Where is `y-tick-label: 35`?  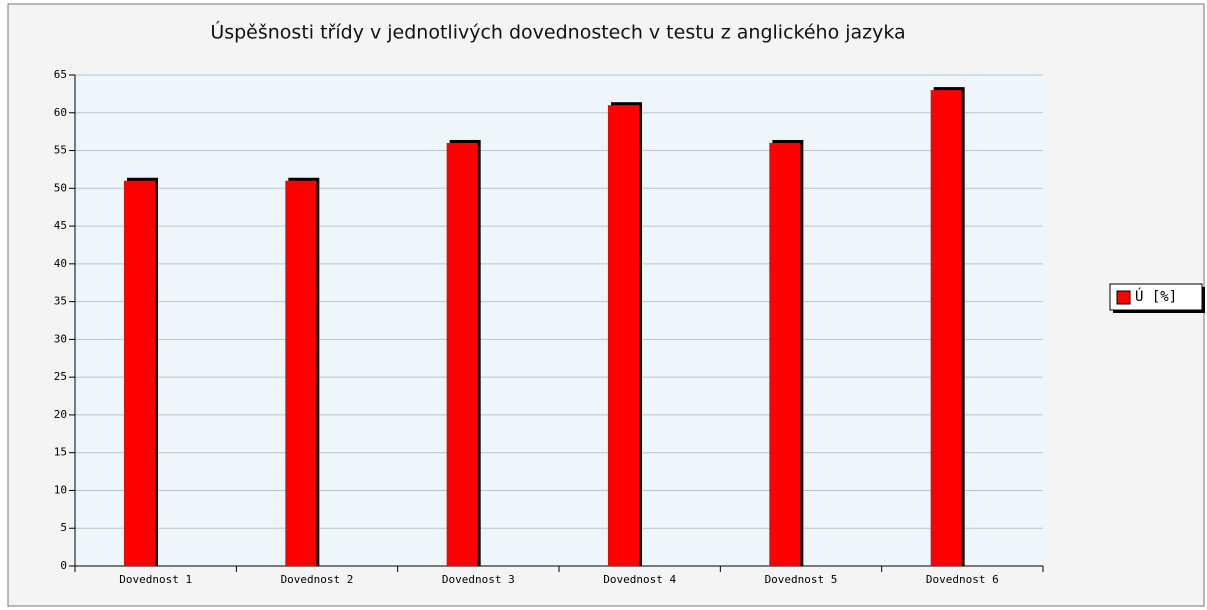
y-tick-label: 35 is located at coordinates (60, 301).